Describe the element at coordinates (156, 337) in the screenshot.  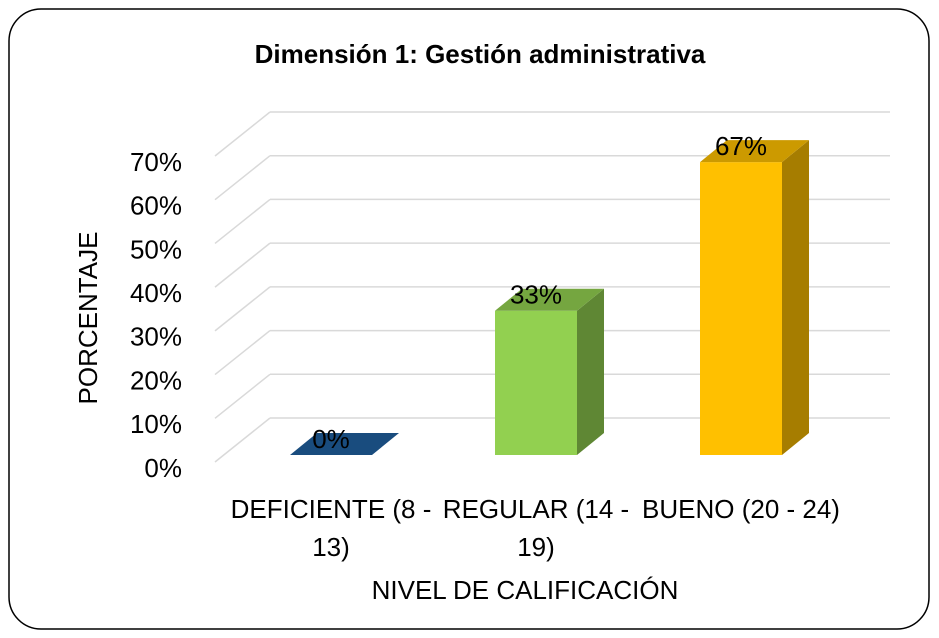
I see `y-tick-label: 30%` at that location.